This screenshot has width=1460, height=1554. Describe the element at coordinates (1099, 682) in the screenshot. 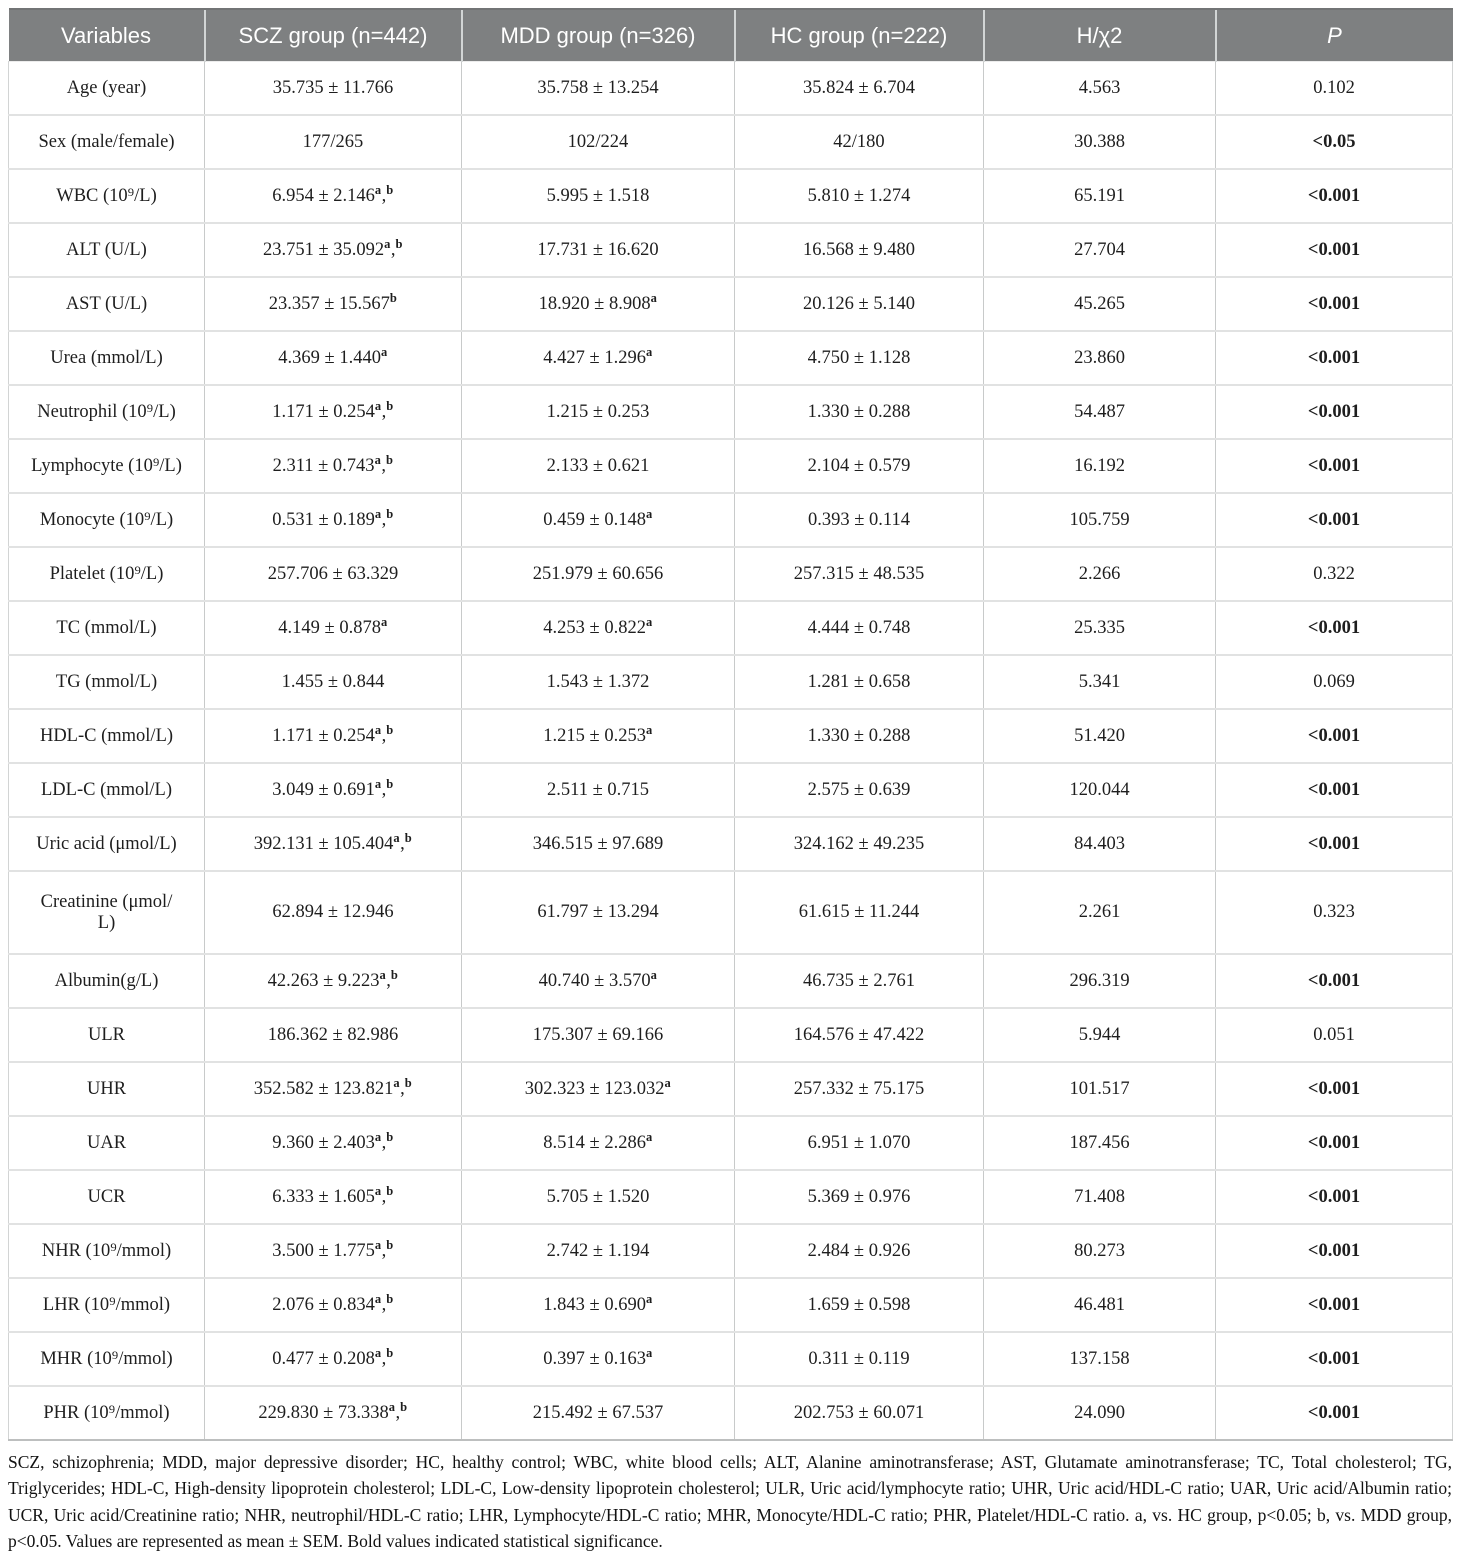

I see `cell-statistic: 5.341` at that location.